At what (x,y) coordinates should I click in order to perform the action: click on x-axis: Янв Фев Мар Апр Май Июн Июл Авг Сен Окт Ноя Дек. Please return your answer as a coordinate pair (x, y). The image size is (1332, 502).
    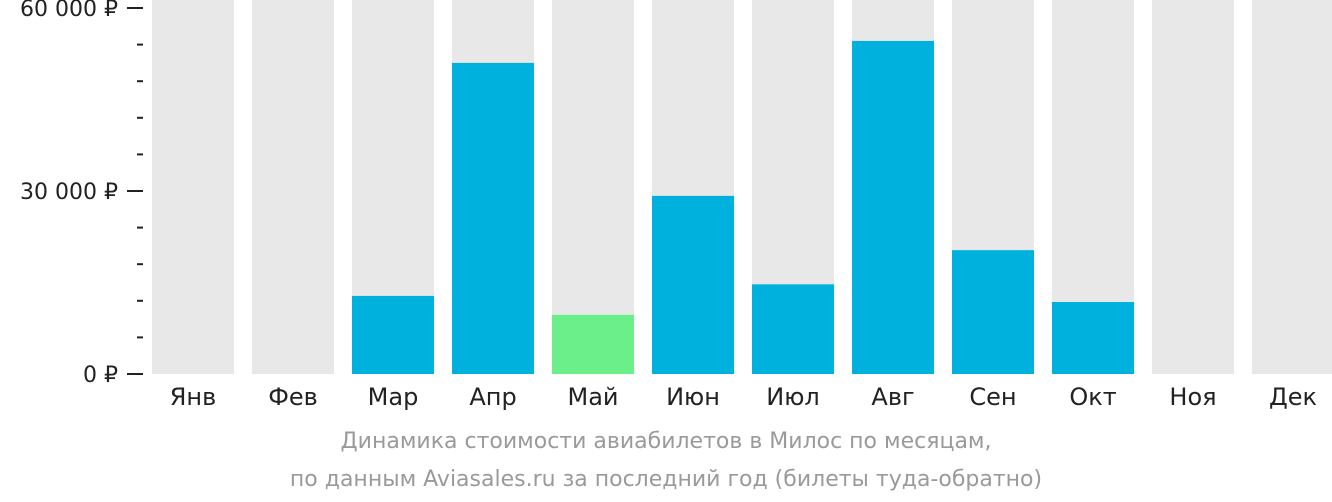
    Looking at the image, I should click on (743, 397).